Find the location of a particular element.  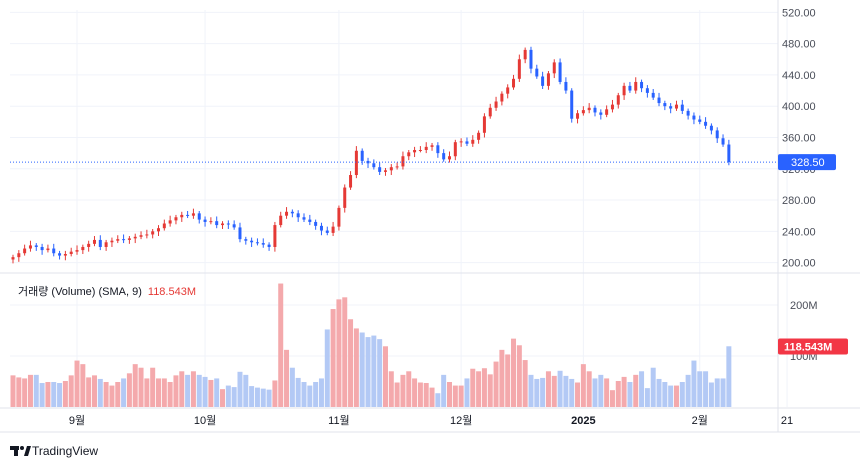

price-tick-label: 400.00 is located at coordinates (799, 107).